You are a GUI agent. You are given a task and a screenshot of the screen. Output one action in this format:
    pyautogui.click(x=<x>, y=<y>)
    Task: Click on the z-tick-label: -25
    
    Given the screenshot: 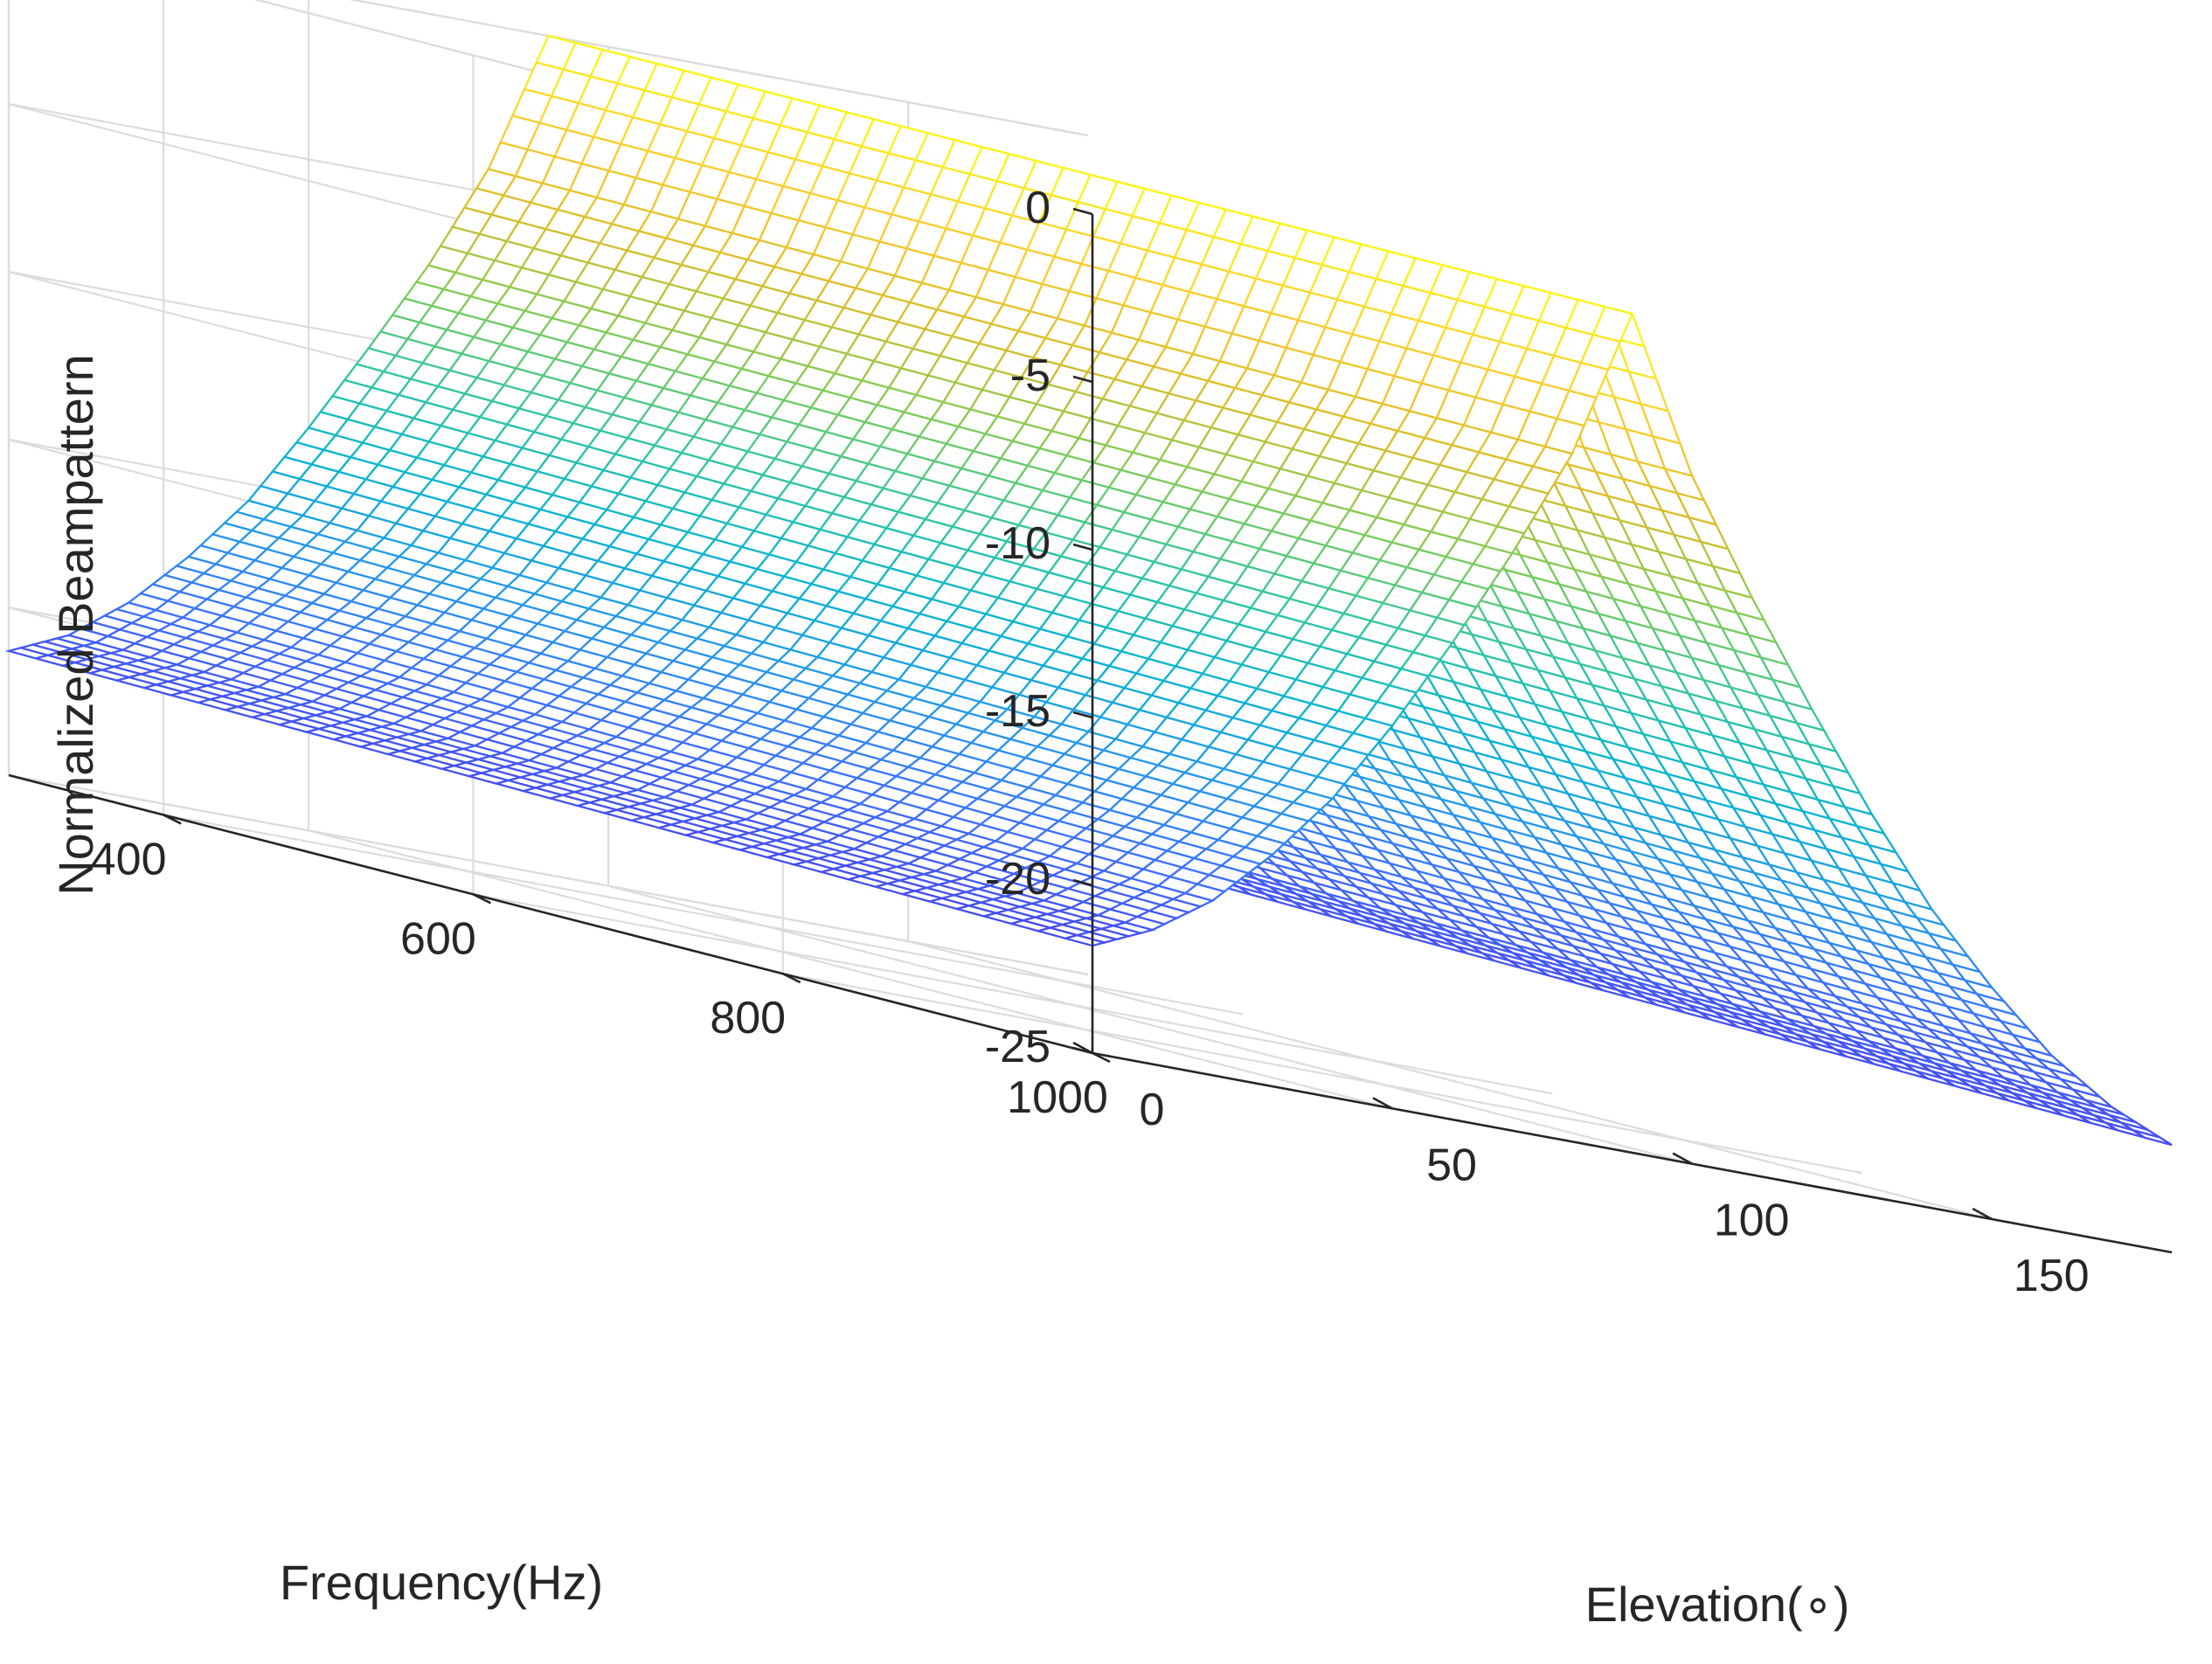 What is the action you would take?
    pyautogui.click(x=1018, y=1047)
    